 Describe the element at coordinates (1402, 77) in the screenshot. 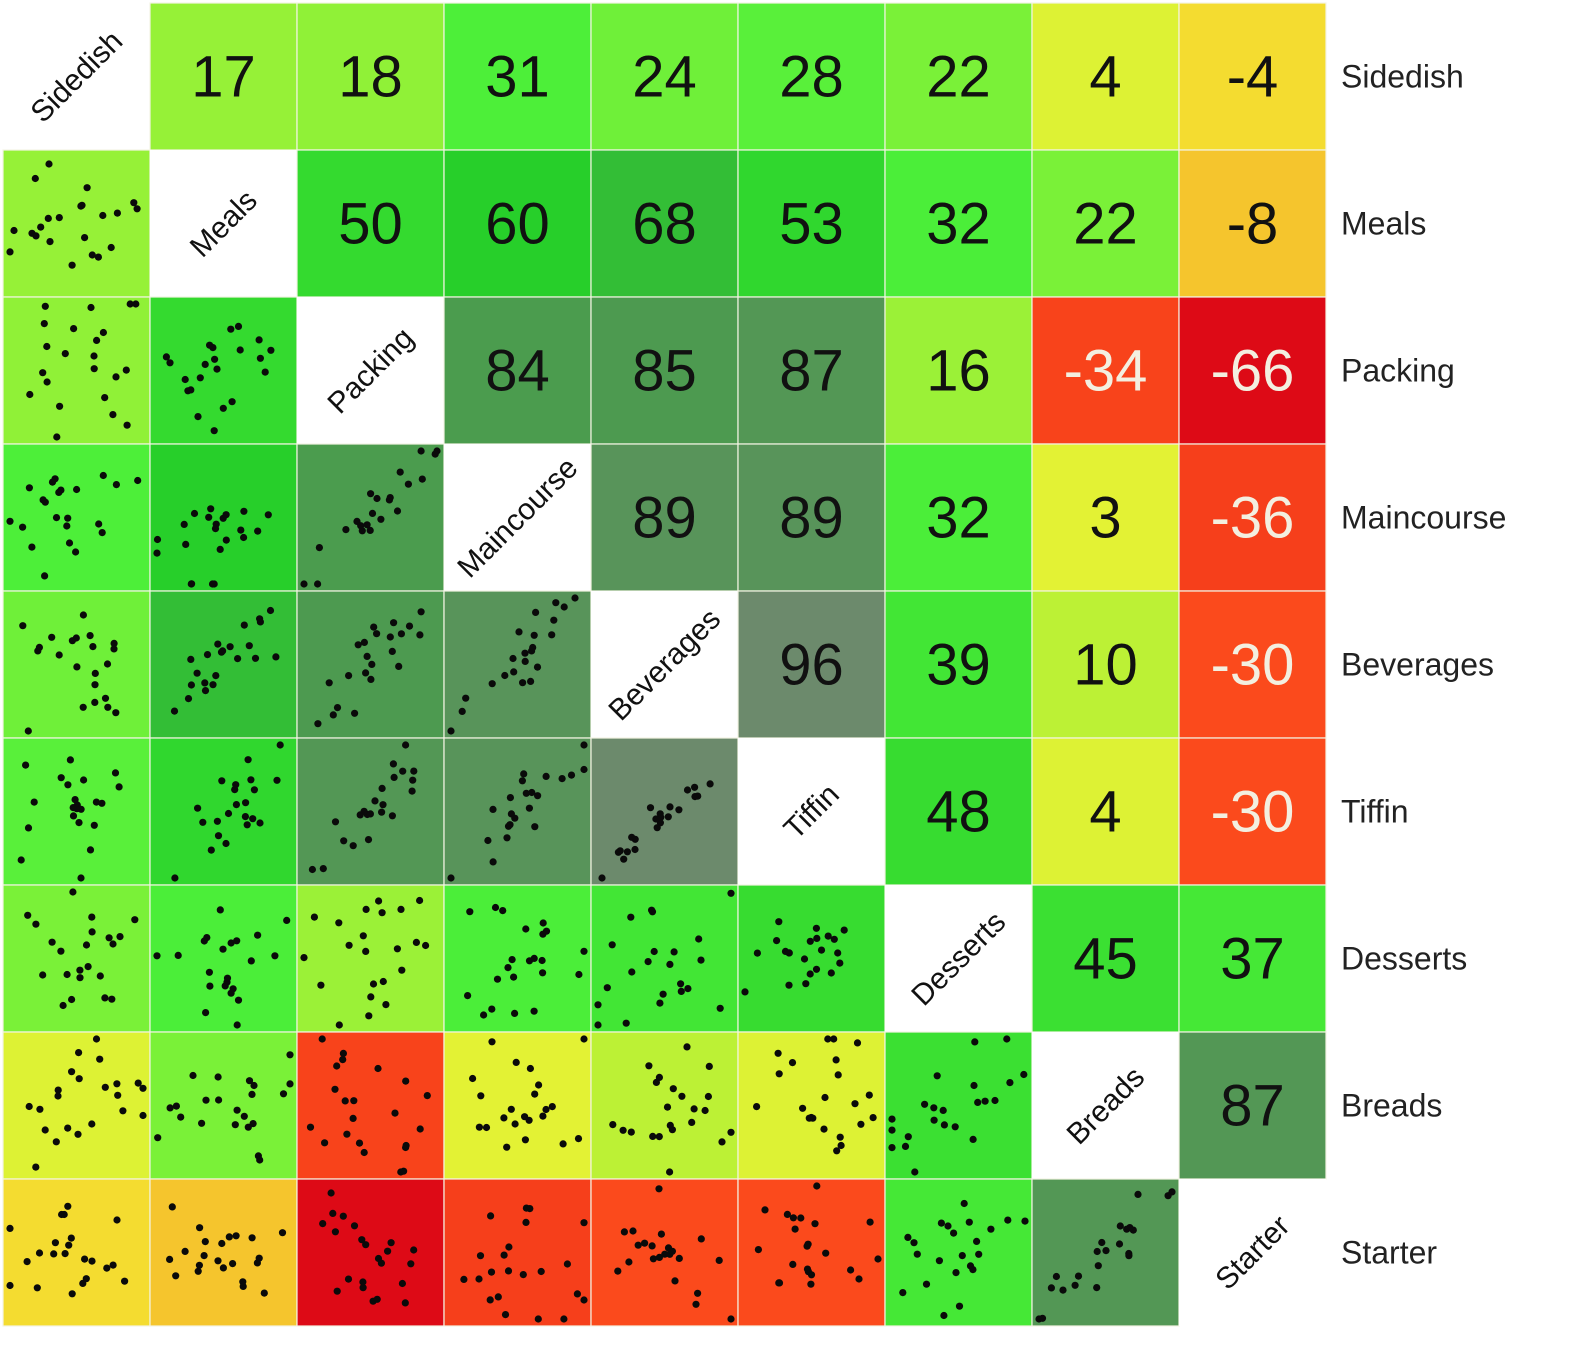

I see `row-label-sidedish: Sidedish` at that location.